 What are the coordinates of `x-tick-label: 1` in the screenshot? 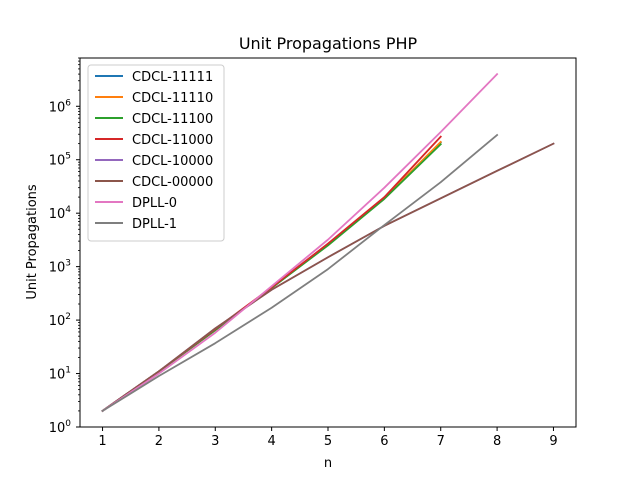 It's located at (102, 441).